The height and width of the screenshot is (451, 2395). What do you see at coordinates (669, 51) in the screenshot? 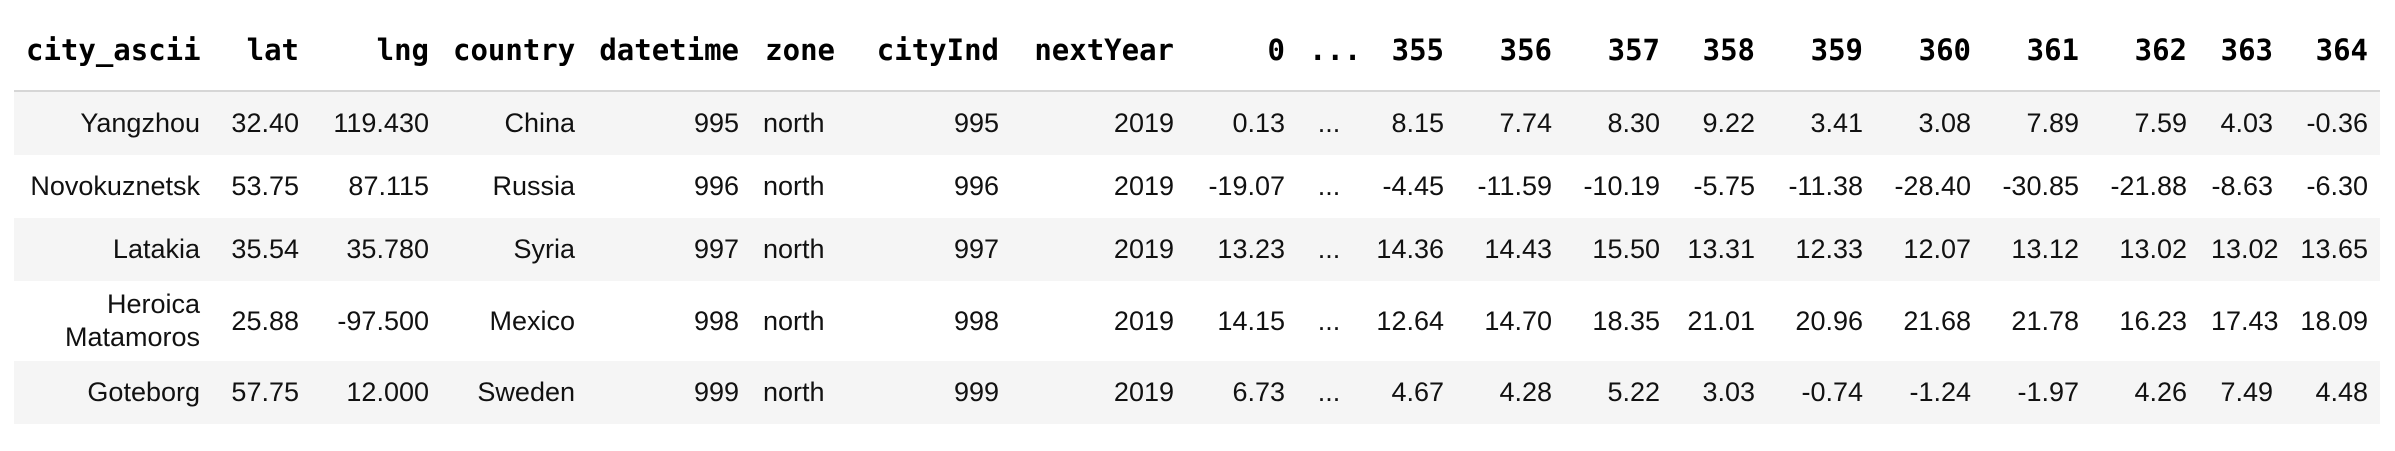
I see `column-header-datetime: datetime` at bounding box center [669, 51].